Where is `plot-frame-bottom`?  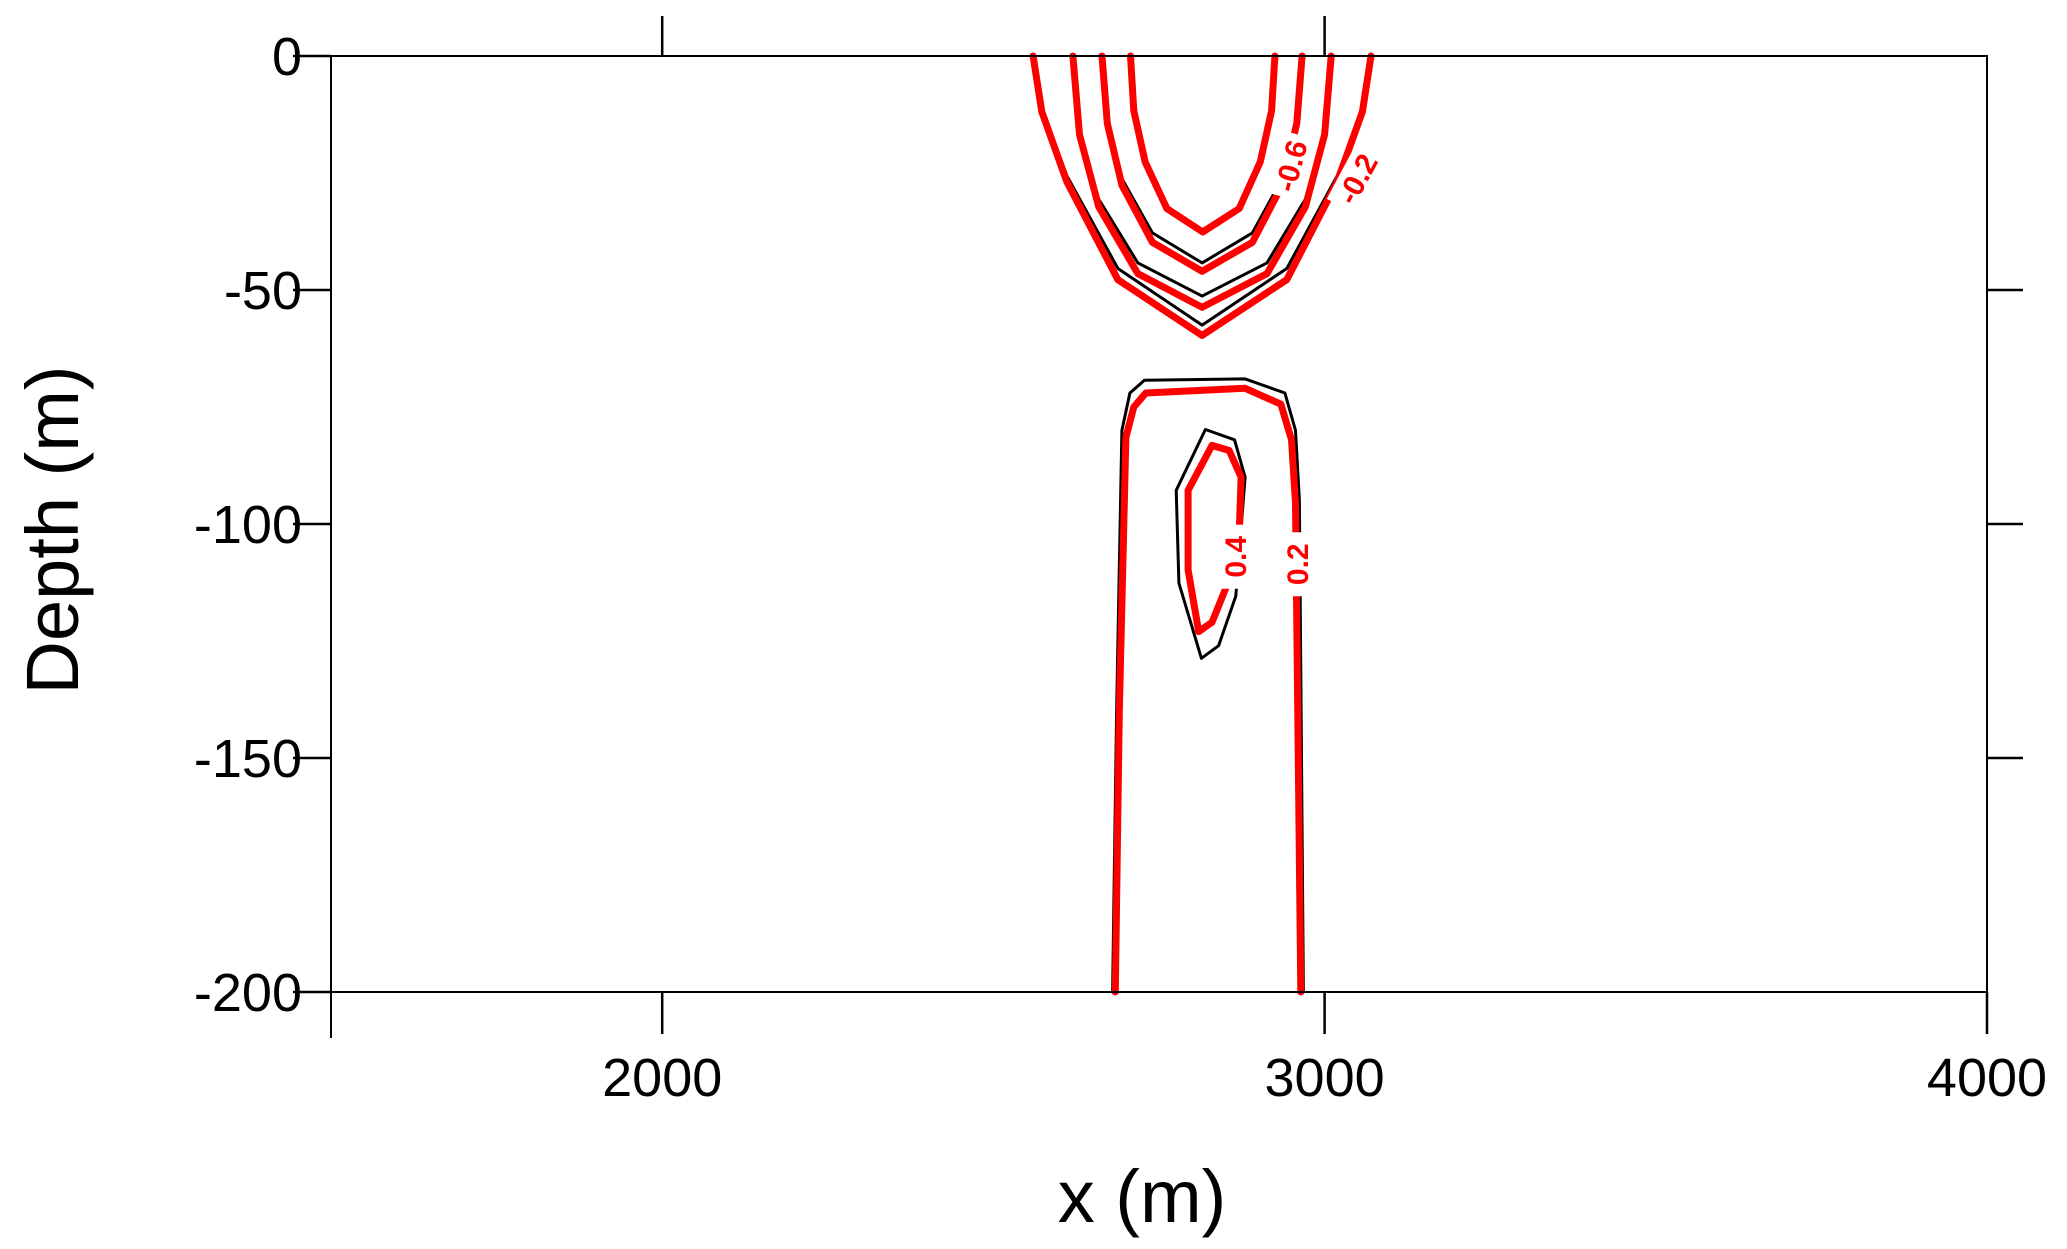
plot-frame-bottom is located at coordinates (1159, 992).